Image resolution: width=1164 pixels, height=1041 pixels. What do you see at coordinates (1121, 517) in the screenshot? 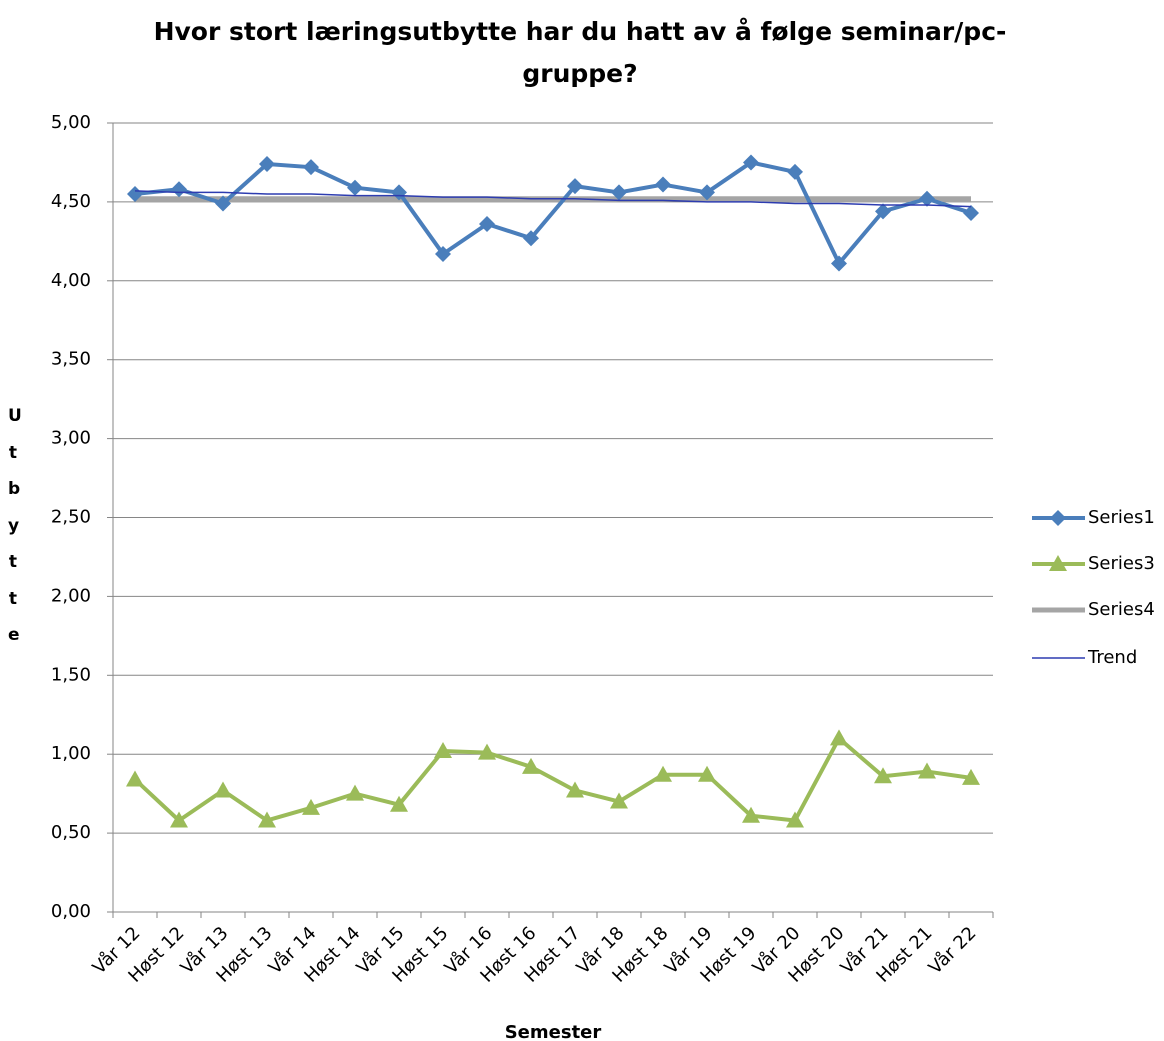
I see `legend-label: Series1` at bounding box center [1121, 517].